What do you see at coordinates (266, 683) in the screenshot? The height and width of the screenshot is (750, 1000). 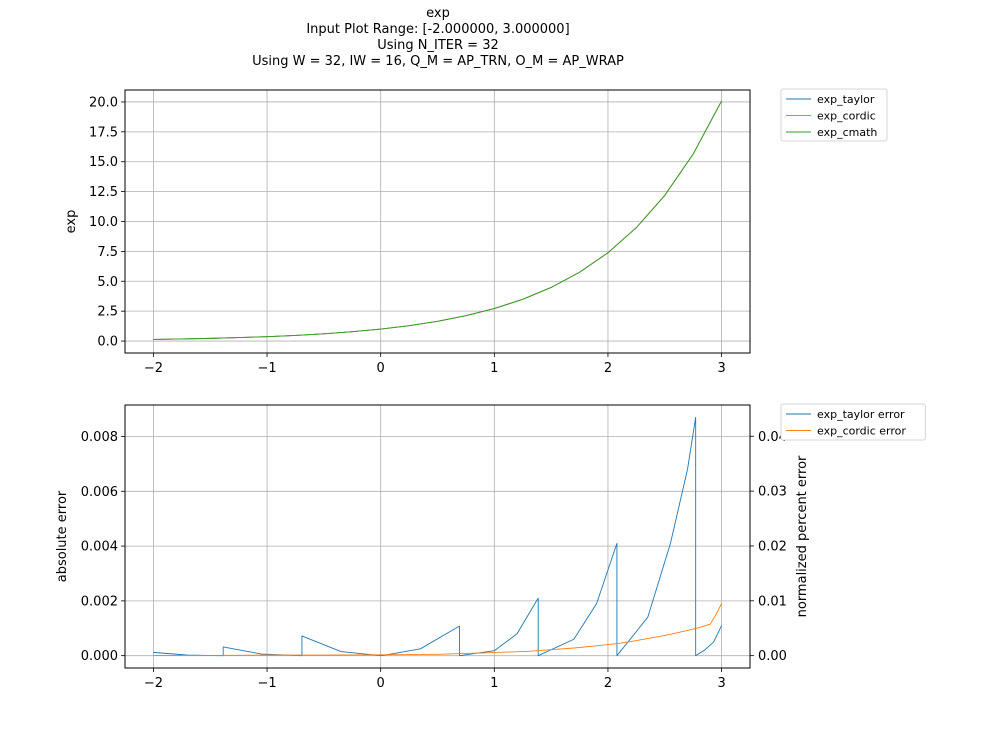 I see `bottom-x-tick-label: −1` at bounding box center [266, 683].